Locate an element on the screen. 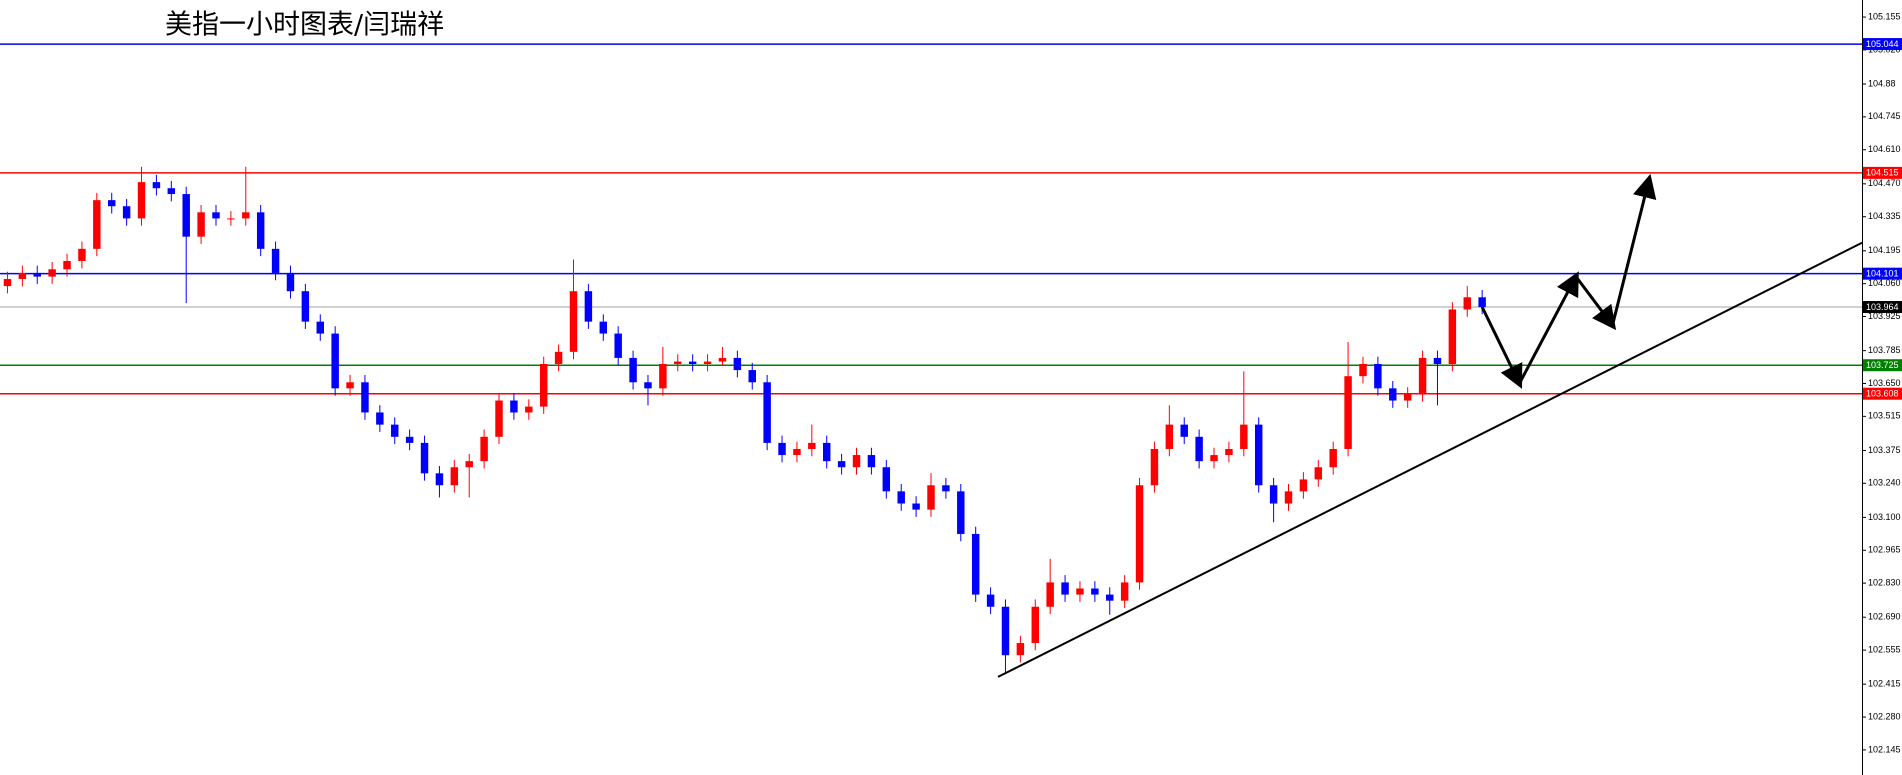 The width and height of the screenshot is (1902, 775). level-label: 103.964 is located at coordinates (1882, 307).